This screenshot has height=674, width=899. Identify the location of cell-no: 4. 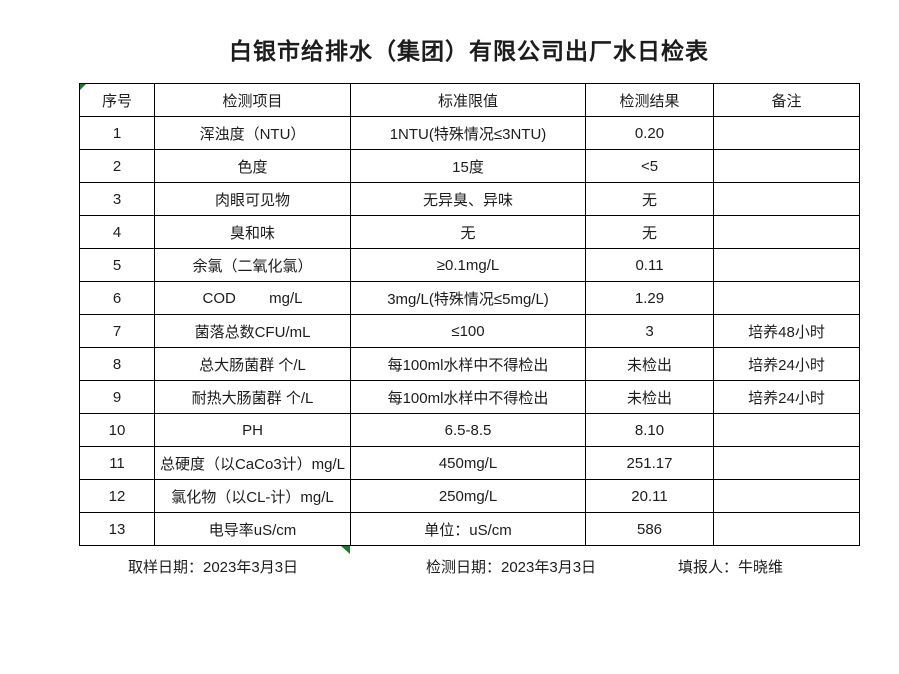
(117, 232).